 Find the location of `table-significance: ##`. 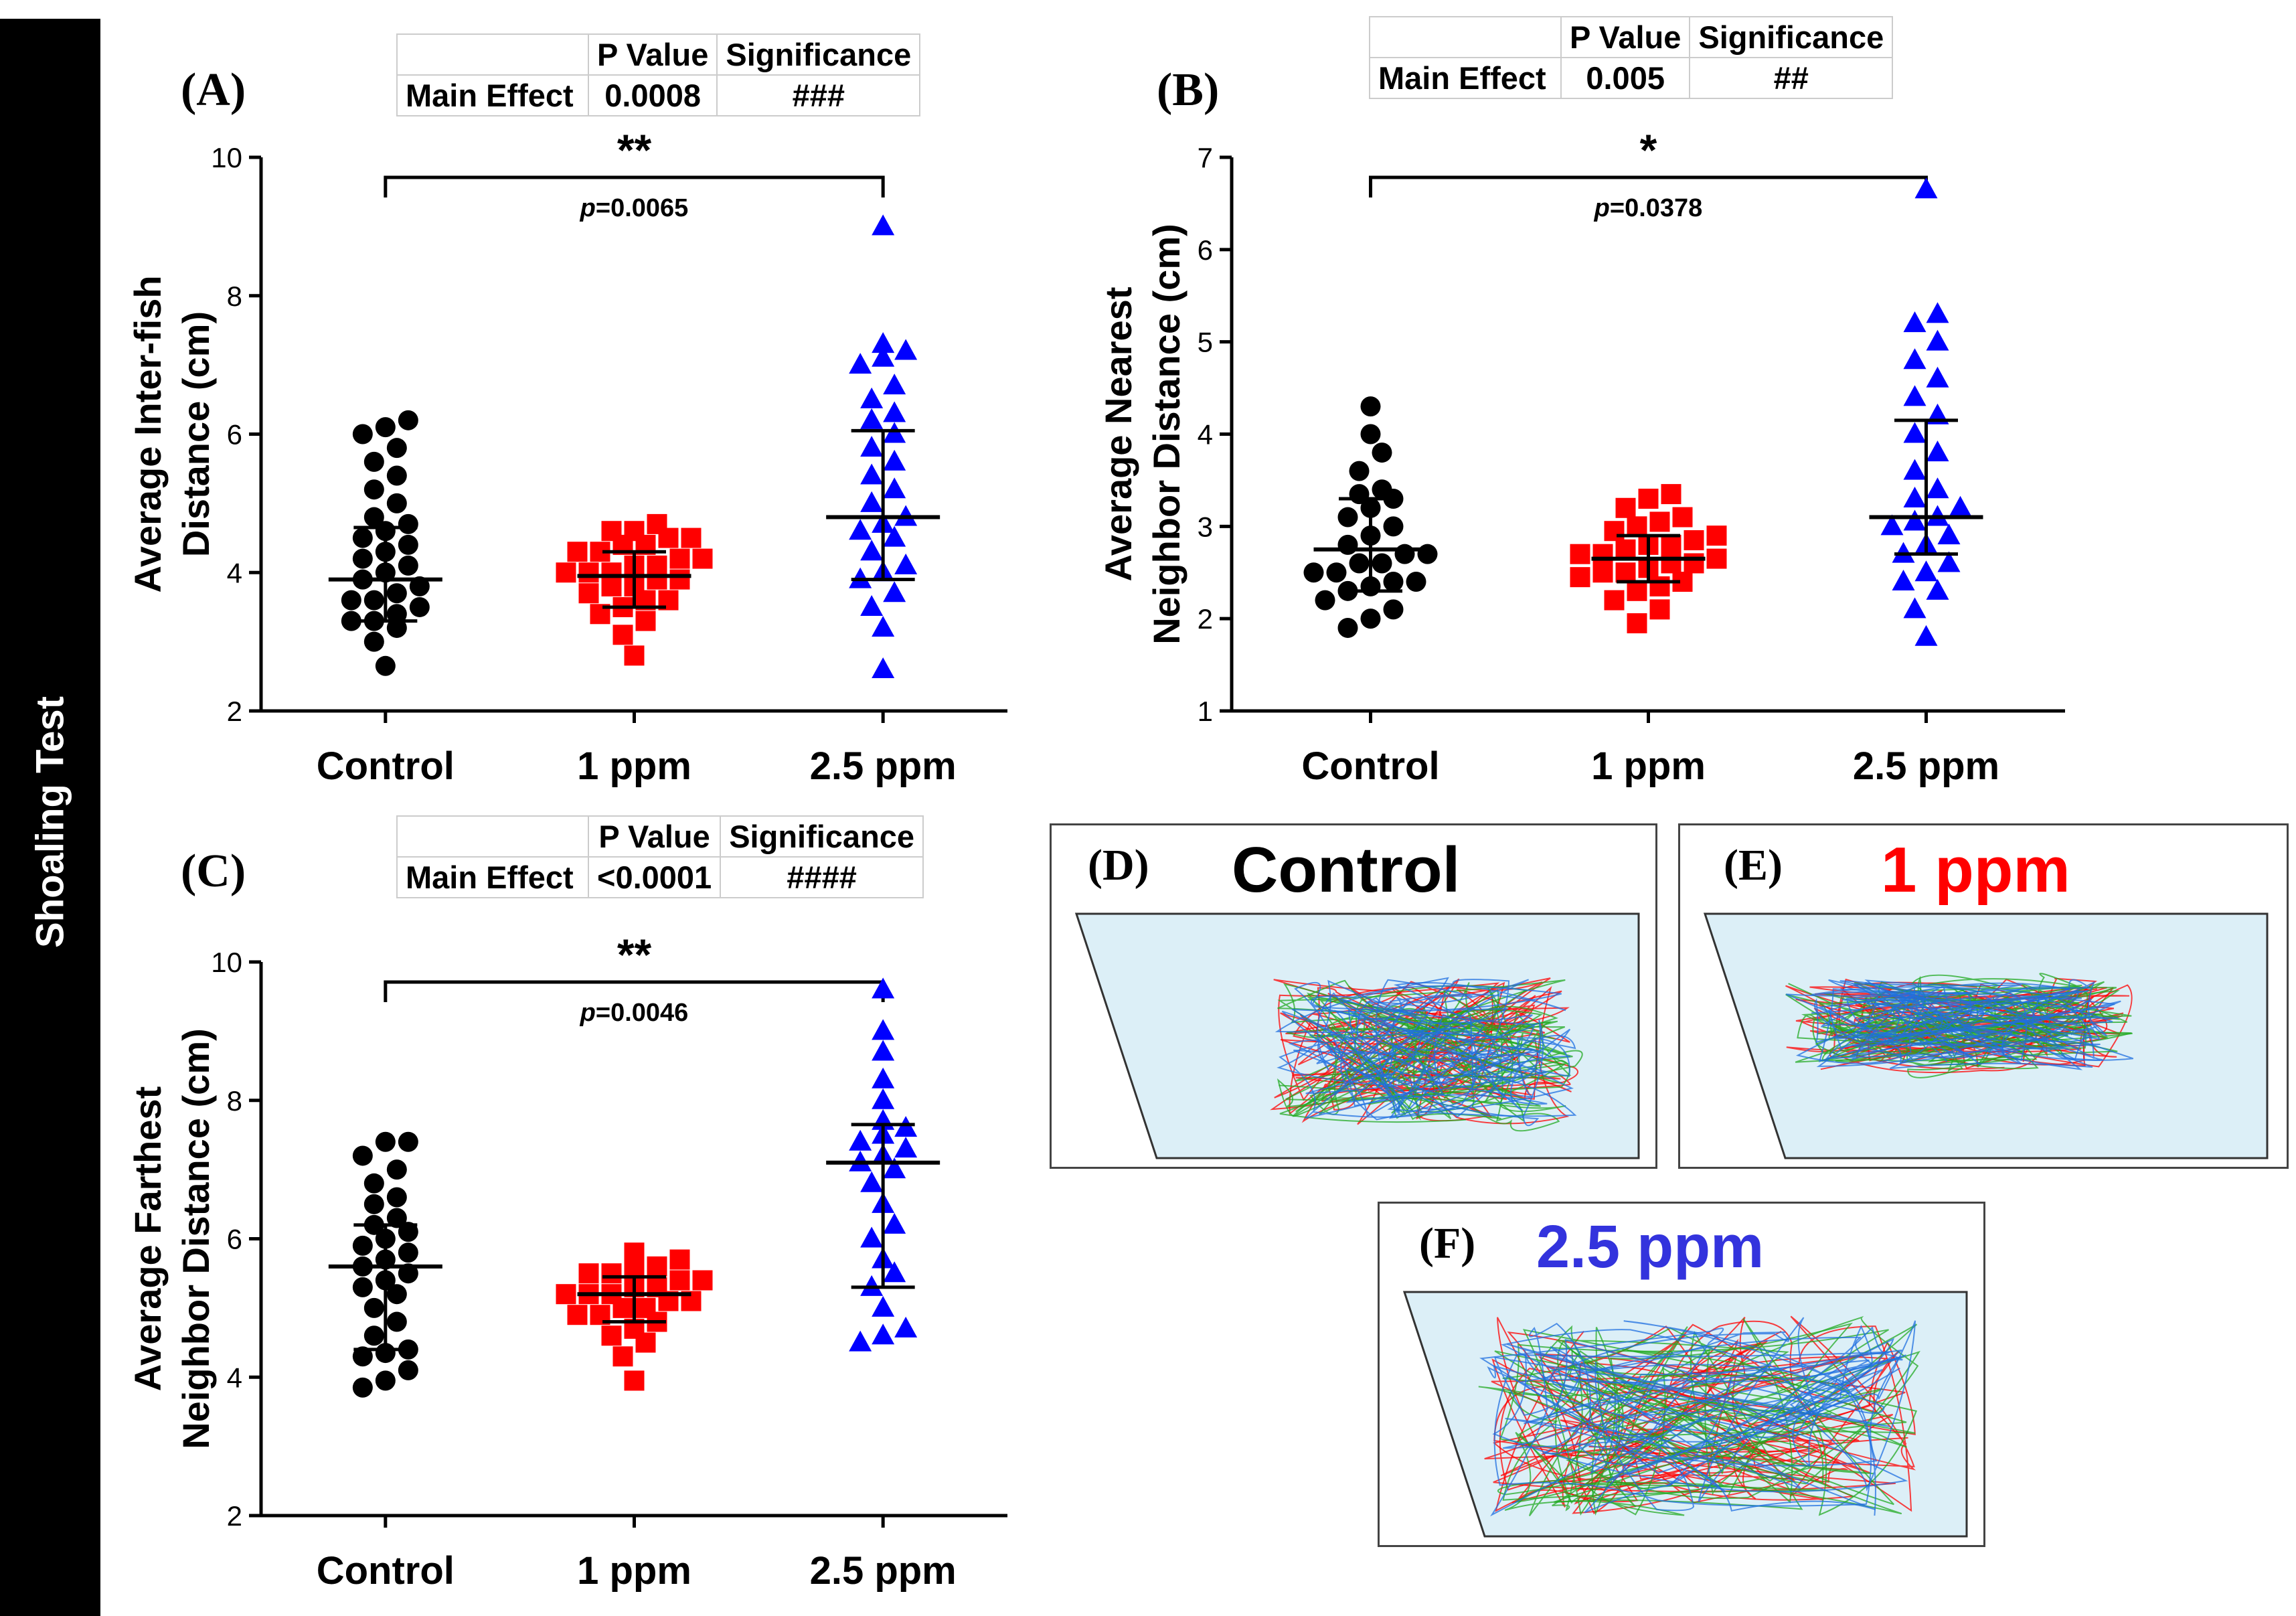

table-significance: ## is located at coordinates (1792, 78).